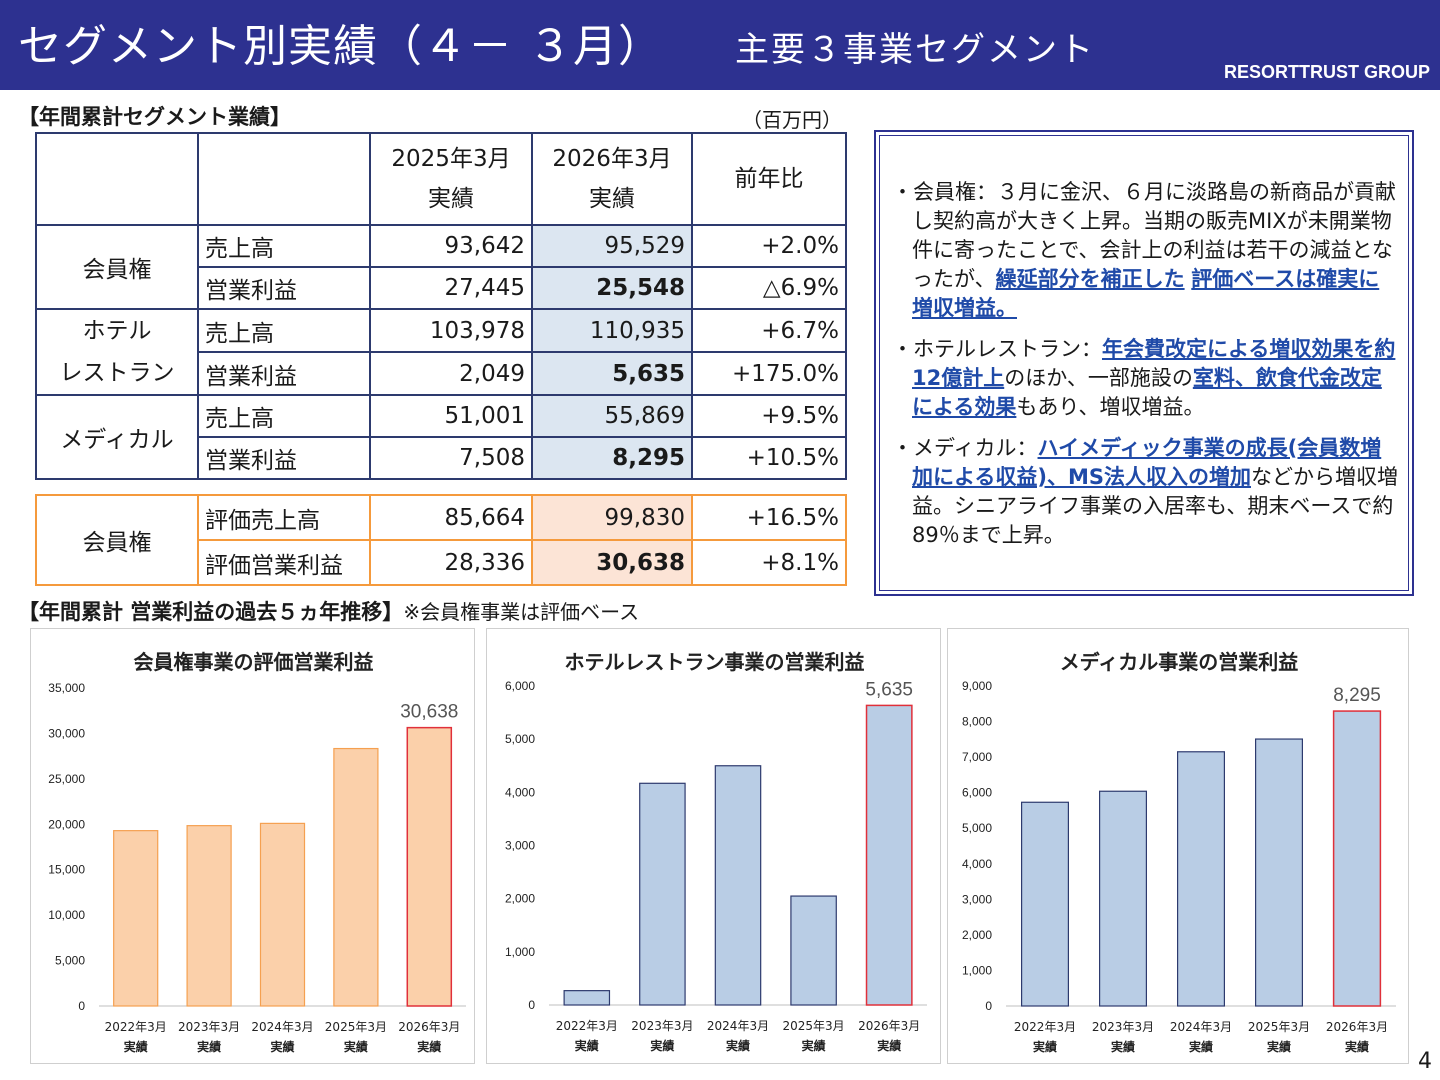  What do you see at coordinates (1110, 407) in the screenshot?
I see `note-text: もあり、増収増益。` at bounding box center [1110, 407].